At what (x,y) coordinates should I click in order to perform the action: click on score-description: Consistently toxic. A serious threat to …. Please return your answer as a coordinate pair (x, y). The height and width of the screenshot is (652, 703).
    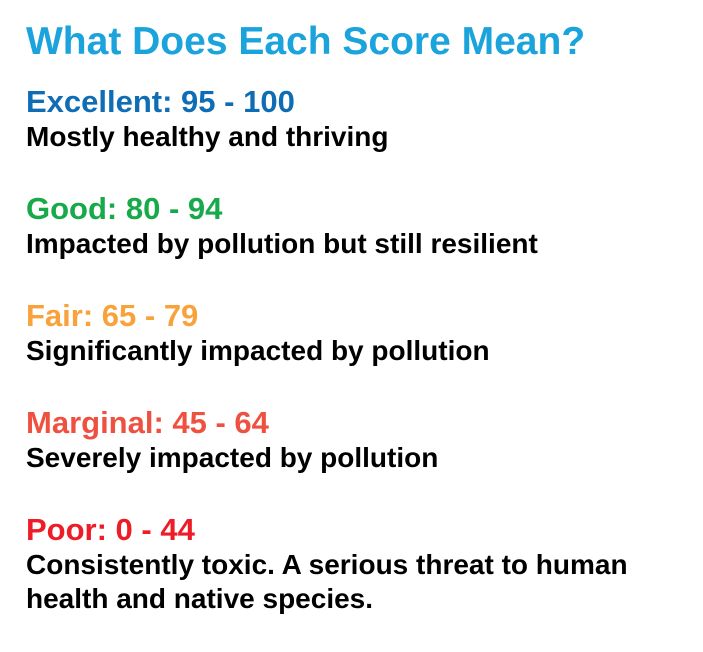
    Looking at the image, I should click on (327, 581).